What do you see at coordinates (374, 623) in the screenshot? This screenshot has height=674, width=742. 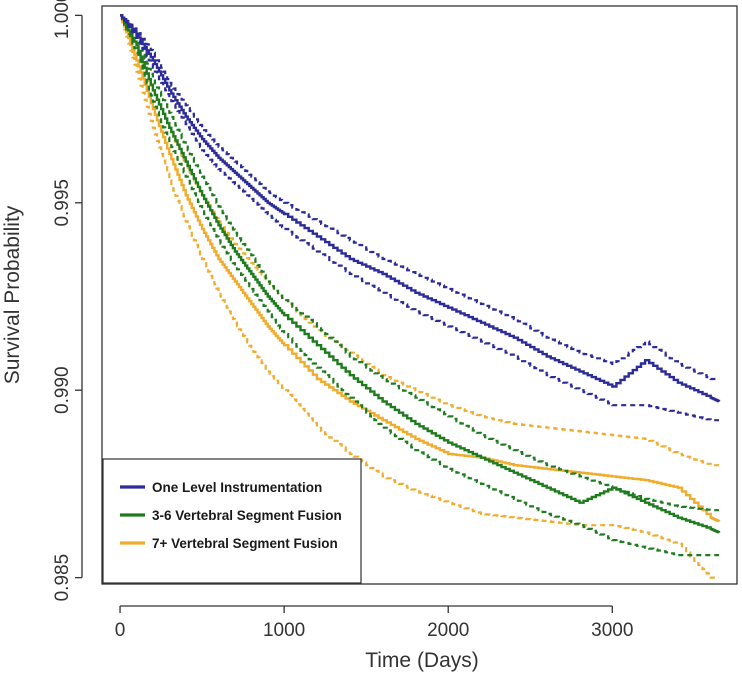 I see `x-axis: 0 1000 2000 3000` at bounding box center [374, 623].